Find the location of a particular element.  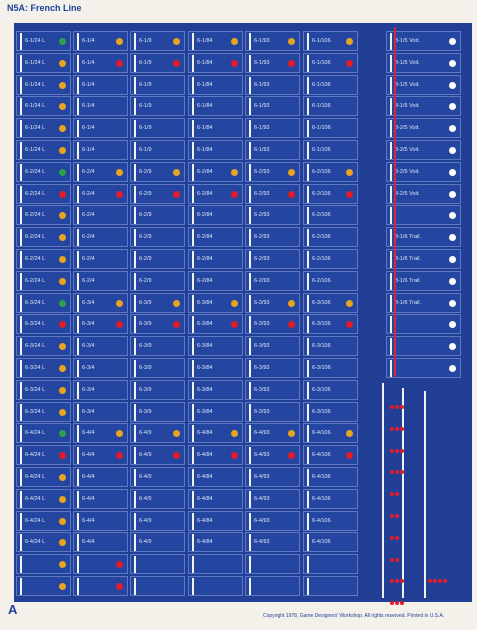

unit-counter: 8-1/6 Trail. is located at coordinates (423, 259).